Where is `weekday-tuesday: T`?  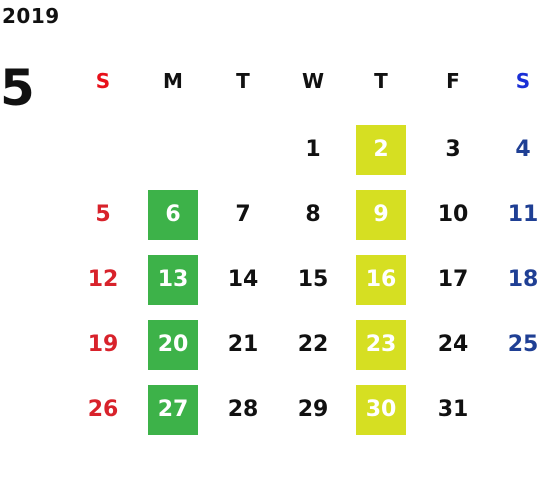
weekday-tuesday: T is located at coordinates (243, 81).